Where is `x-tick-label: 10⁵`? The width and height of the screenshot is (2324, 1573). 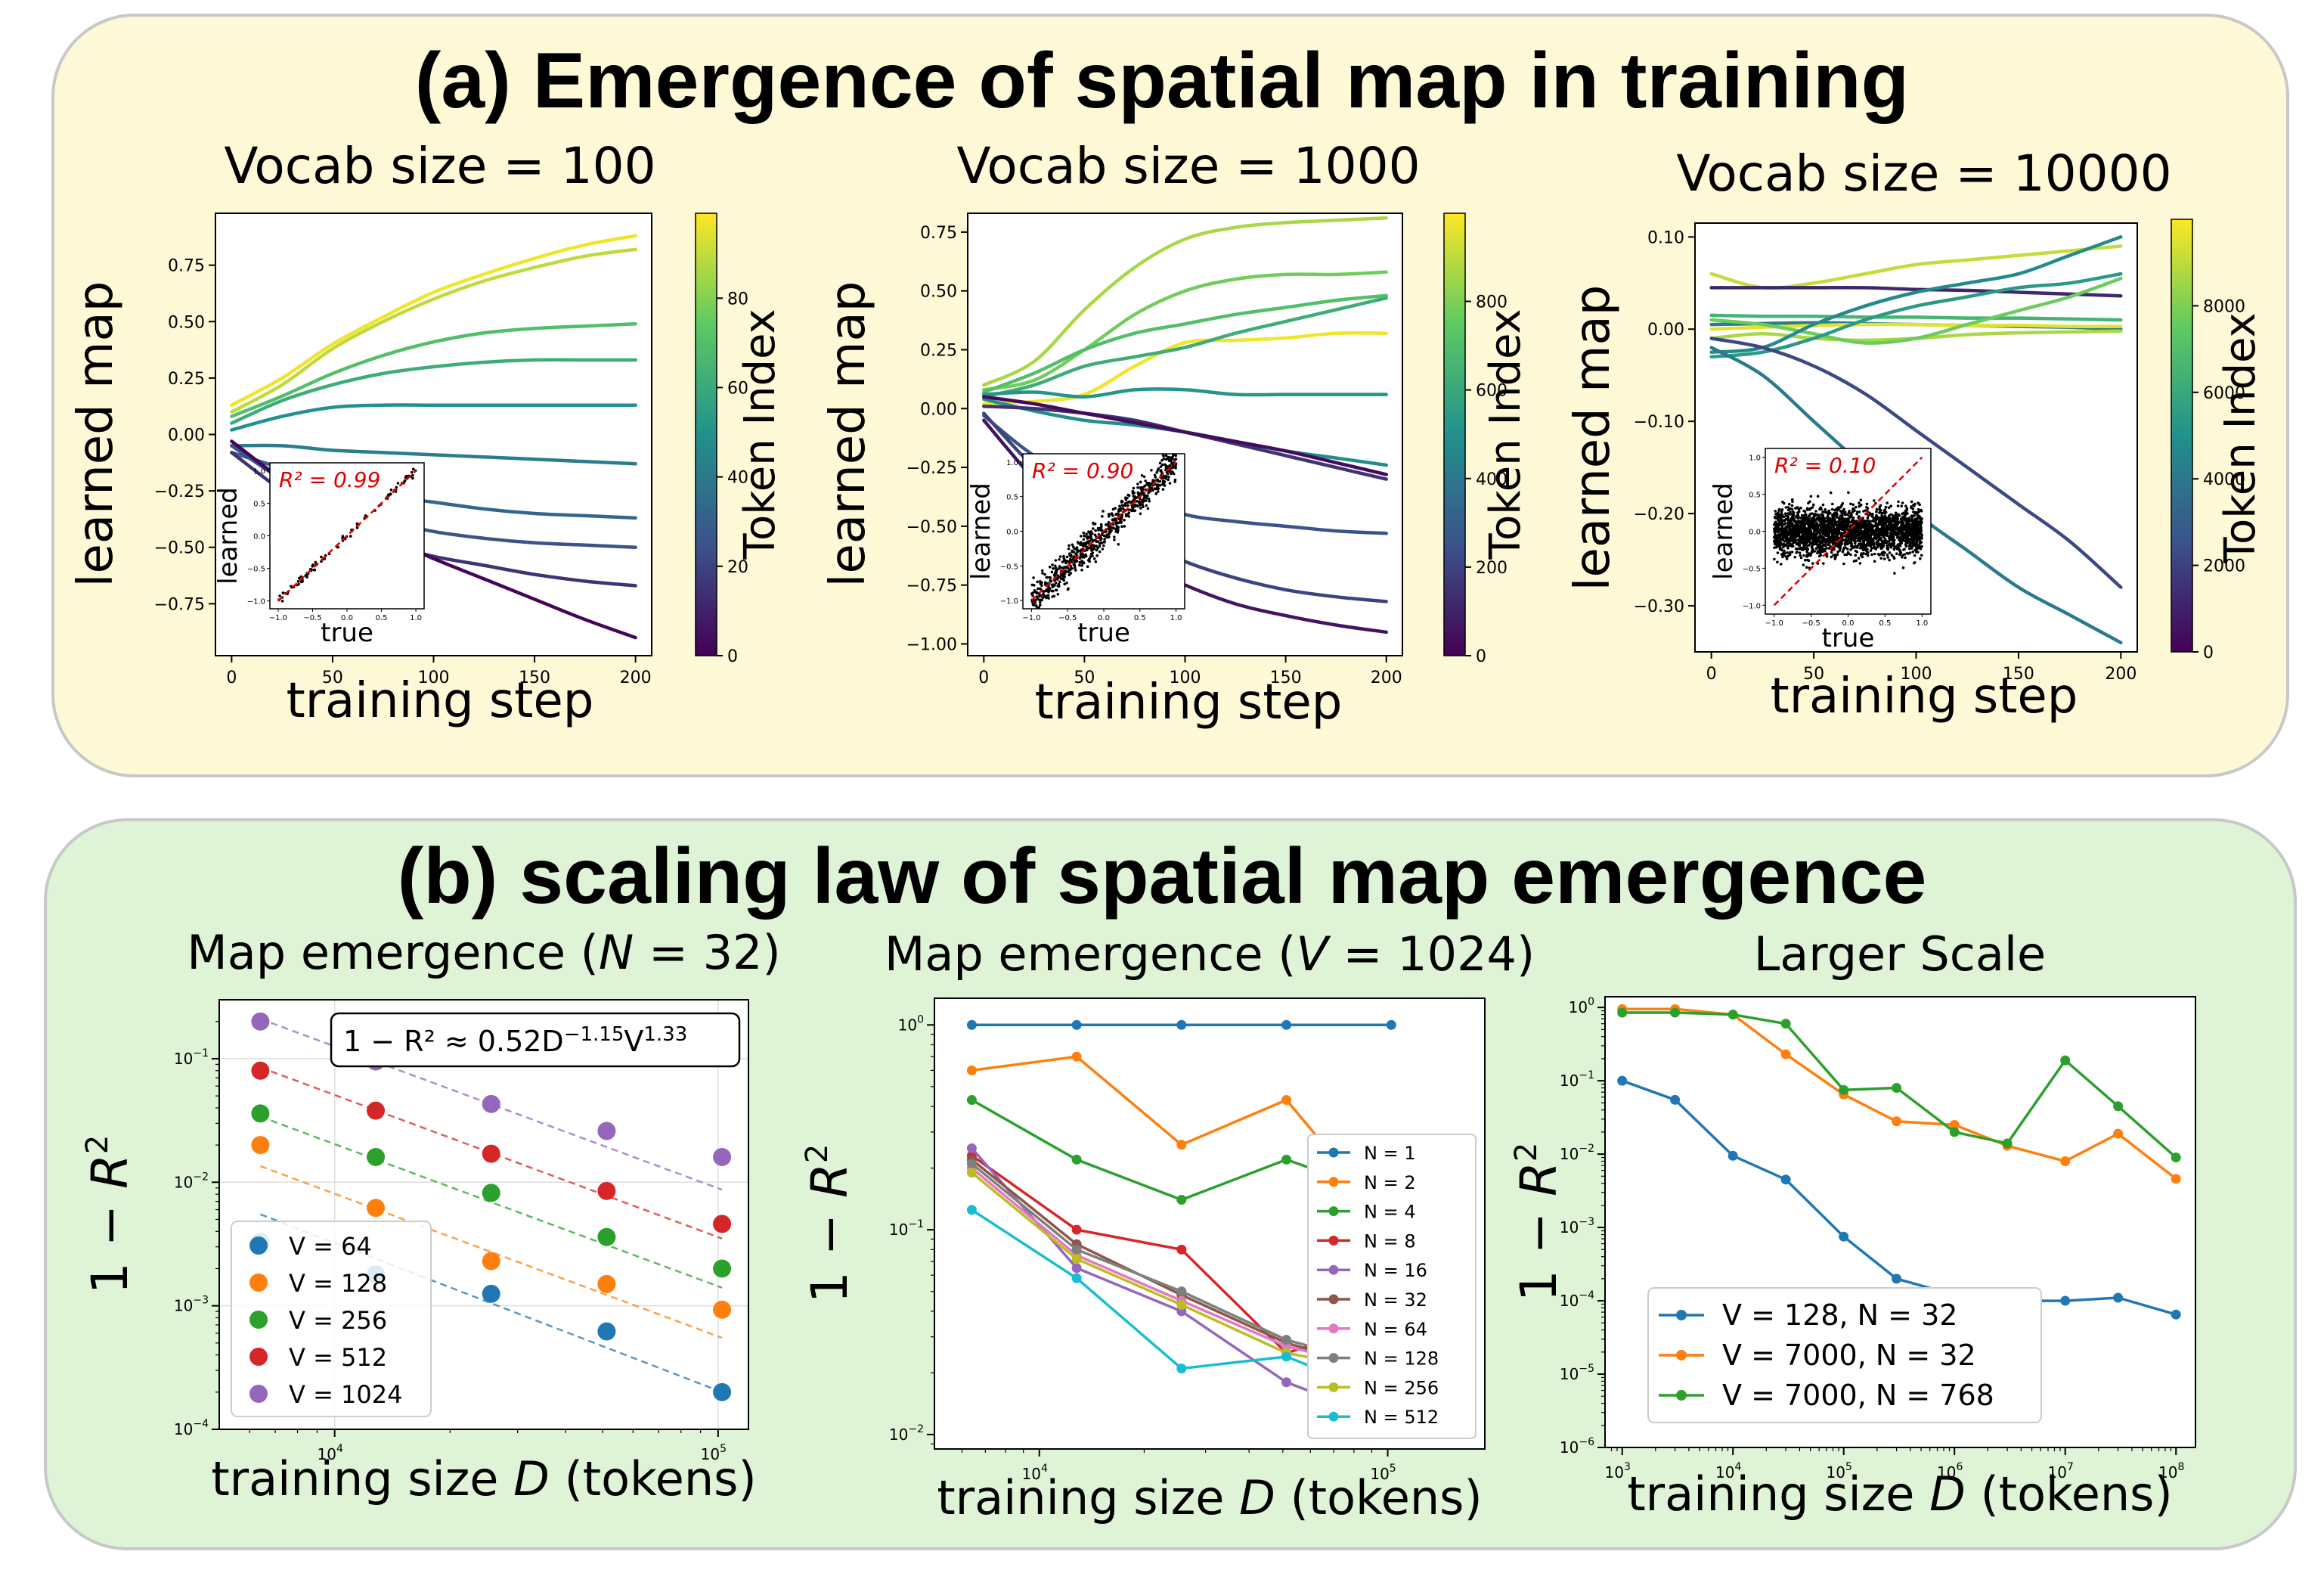 x-tick-label: 10⁵ is located at coordinates (714, 1453).